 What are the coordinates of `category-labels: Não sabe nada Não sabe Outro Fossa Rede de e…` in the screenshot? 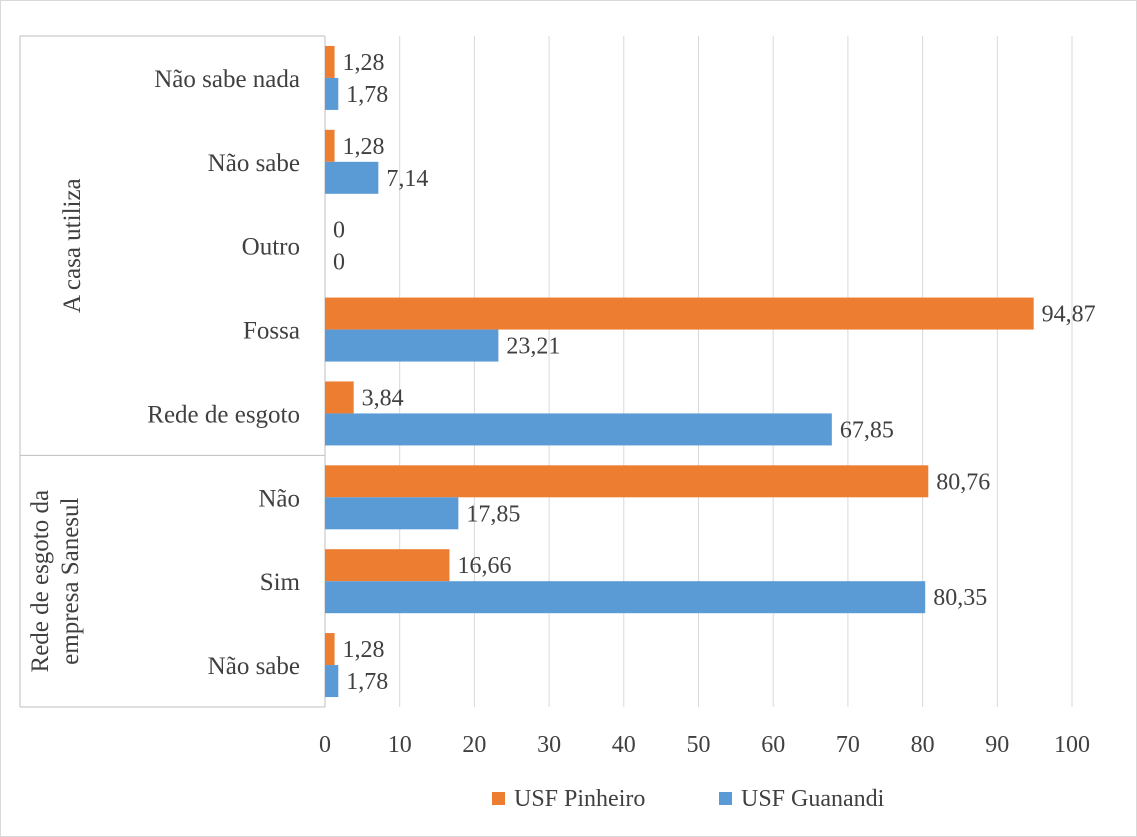 It's located at (223, 373).